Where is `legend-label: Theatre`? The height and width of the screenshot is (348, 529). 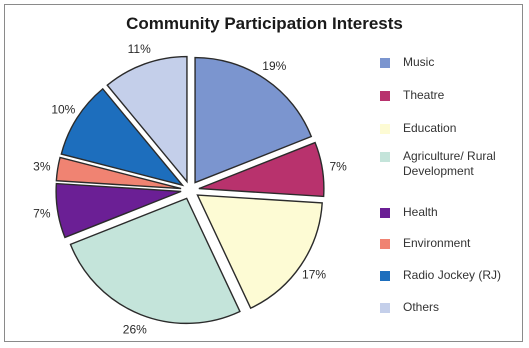
legend-label: Theatre is located at coordinates (424, 95).